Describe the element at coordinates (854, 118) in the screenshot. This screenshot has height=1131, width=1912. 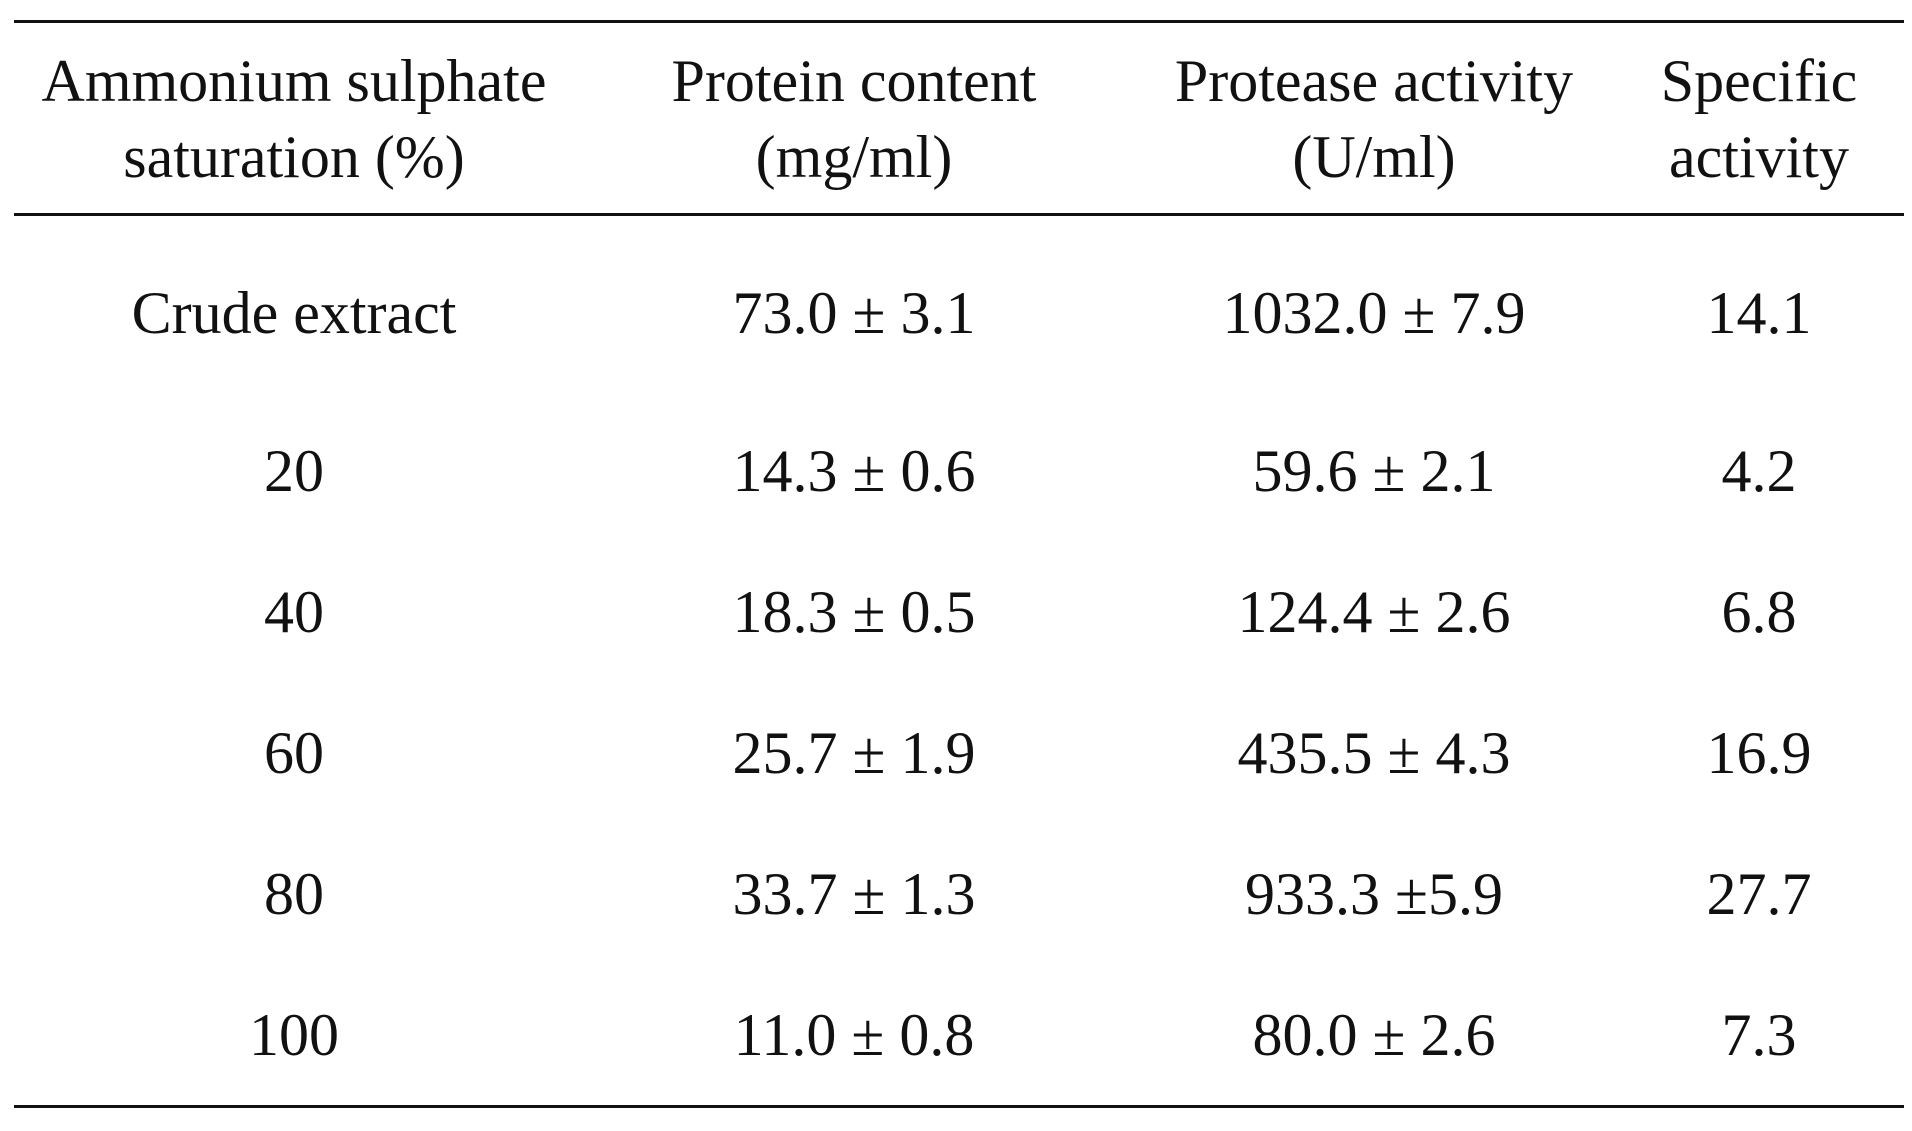
I see `header-protein-content: Protein content (mg/ml)` at that location.